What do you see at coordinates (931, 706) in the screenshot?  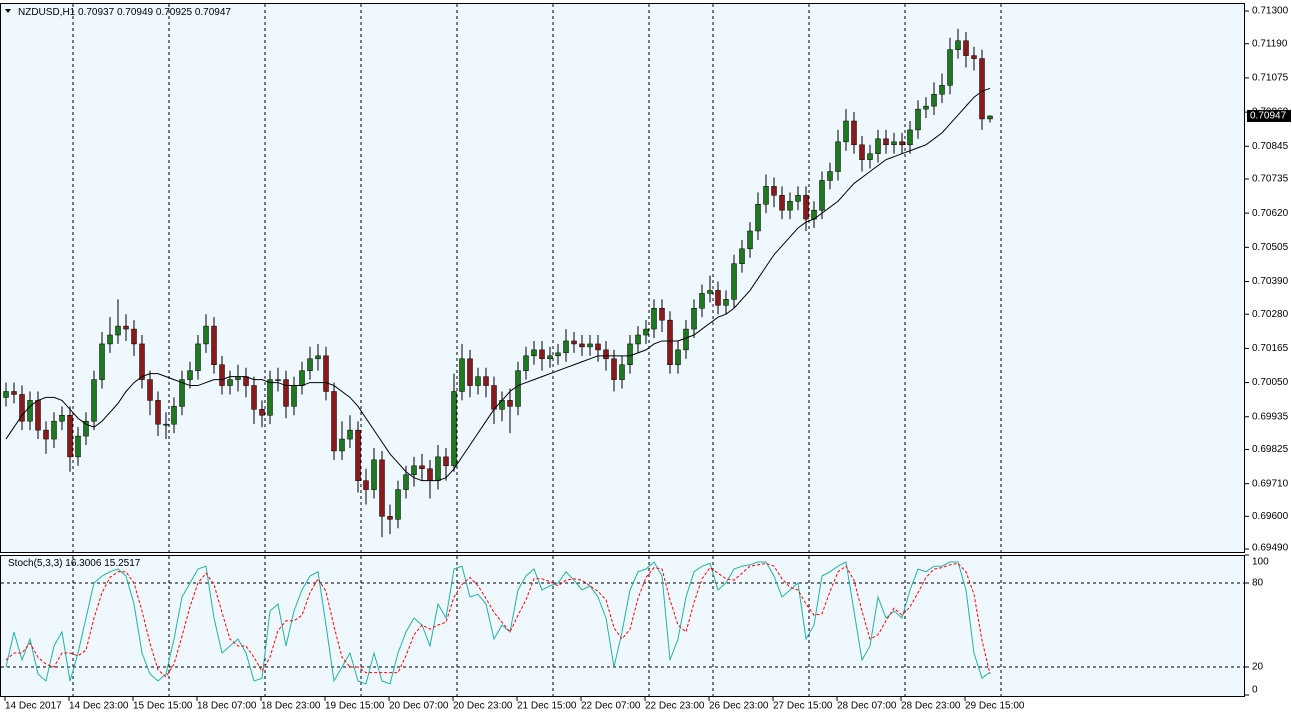 I see `x-tick-label: 28 Dec 23:00` at bounding box center [931, 706].